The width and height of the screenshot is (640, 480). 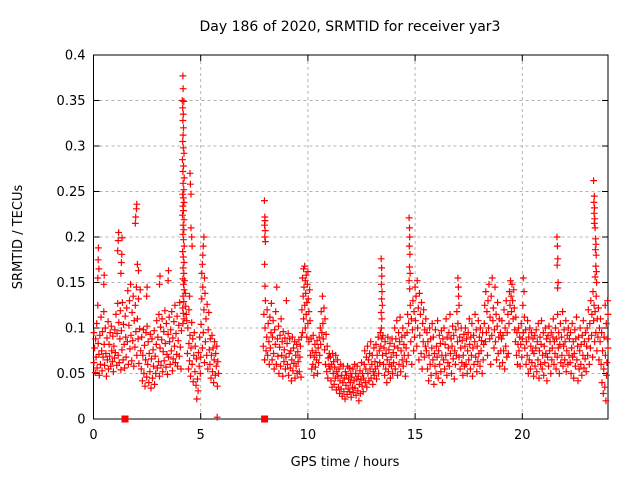 I want to click on y-tick-label: 0.15, so click(x=71, y=283).